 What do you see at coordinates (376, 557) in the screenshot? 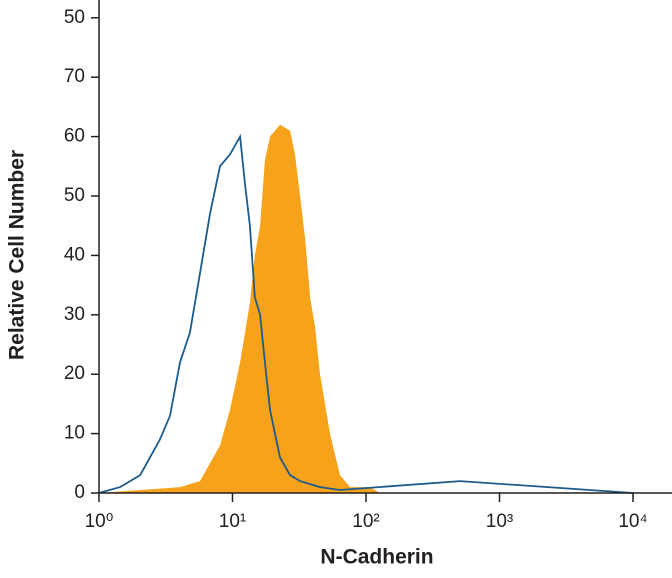
I see `x-axis-label: N-Cadherin` at bounding box center [376, 557].